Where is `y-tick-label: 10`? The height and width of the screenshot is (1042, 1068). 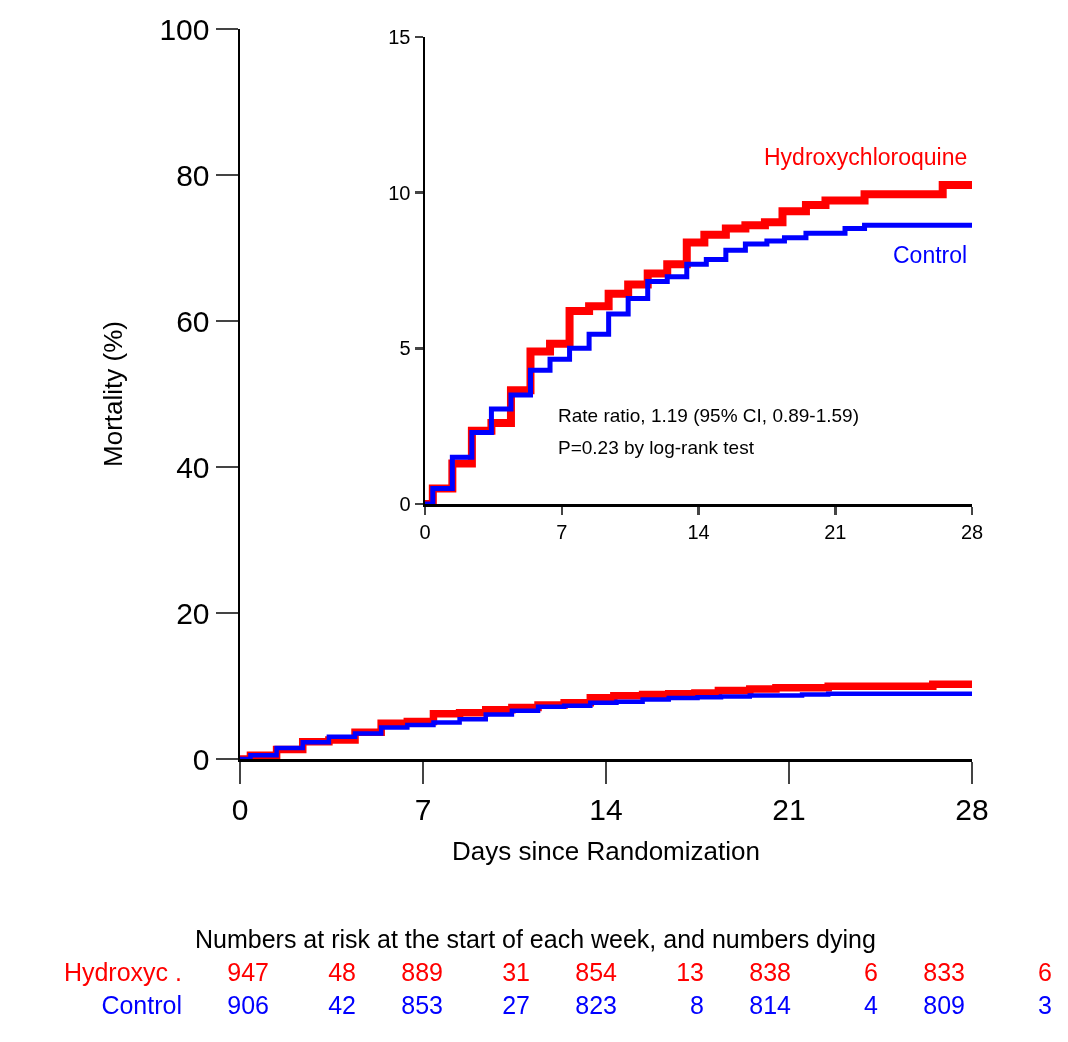
y-tick-label: 10 is located at coordinates (399, 192).